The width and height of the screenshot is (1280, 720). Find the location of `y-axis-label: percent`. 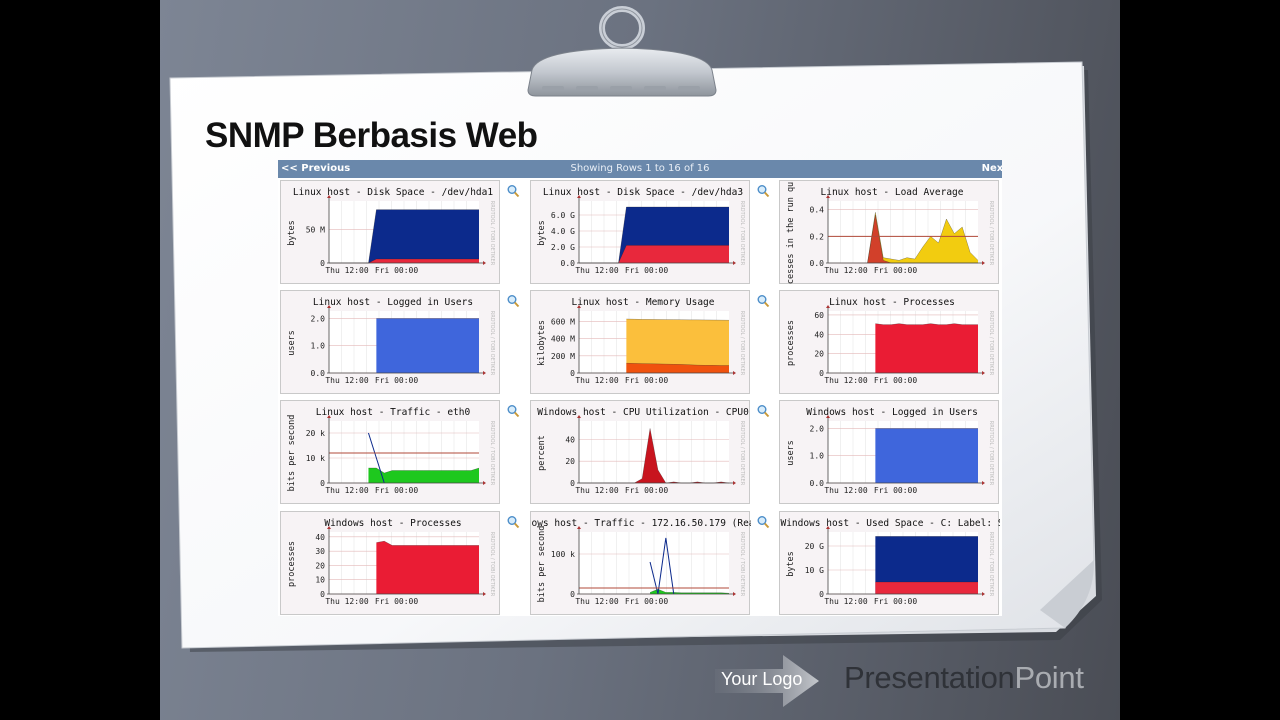

y-axis-label: percent is located at coordinates (542, 453).